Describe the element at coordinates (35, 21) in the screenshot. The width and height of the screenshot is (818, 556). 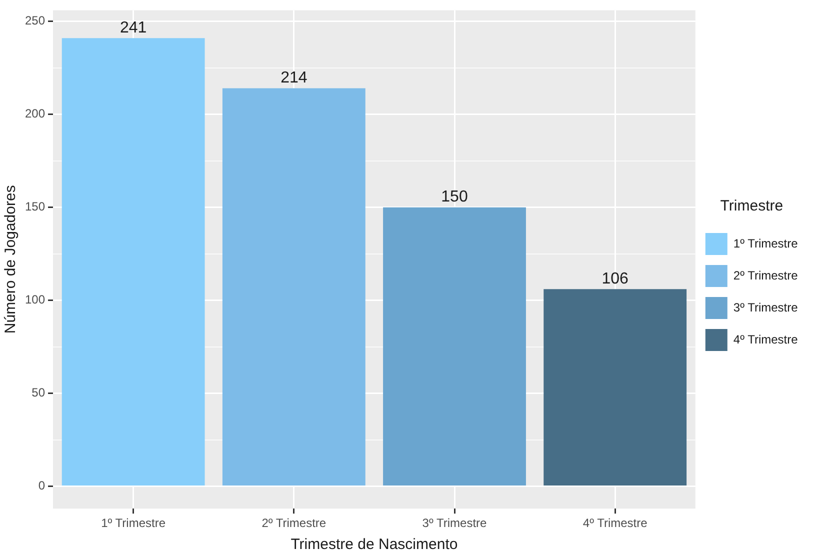
I see `y-tick-label: 250` at that location.